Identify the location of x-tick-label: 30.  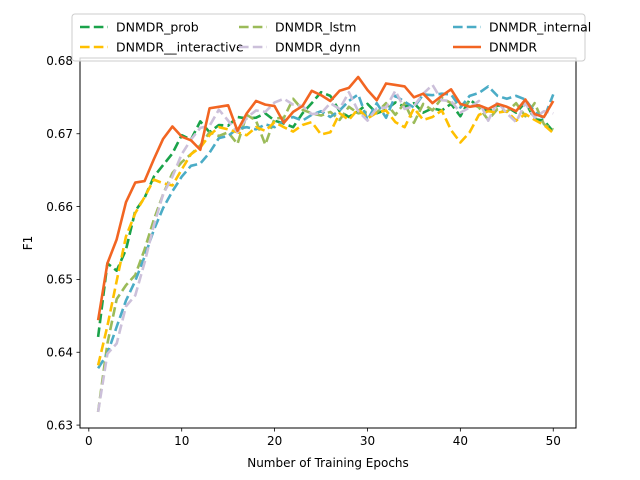
(367, 441).